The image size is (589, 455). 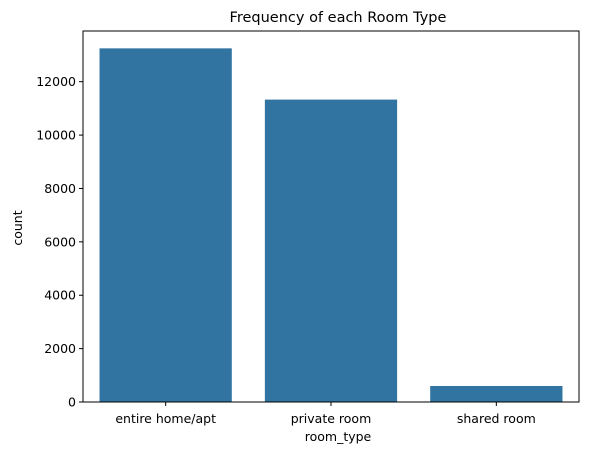 What do you see at coordinates (56, 135) in the screenshot?
I see `y-tick-label: 10000` at bounding box center [56, 135].